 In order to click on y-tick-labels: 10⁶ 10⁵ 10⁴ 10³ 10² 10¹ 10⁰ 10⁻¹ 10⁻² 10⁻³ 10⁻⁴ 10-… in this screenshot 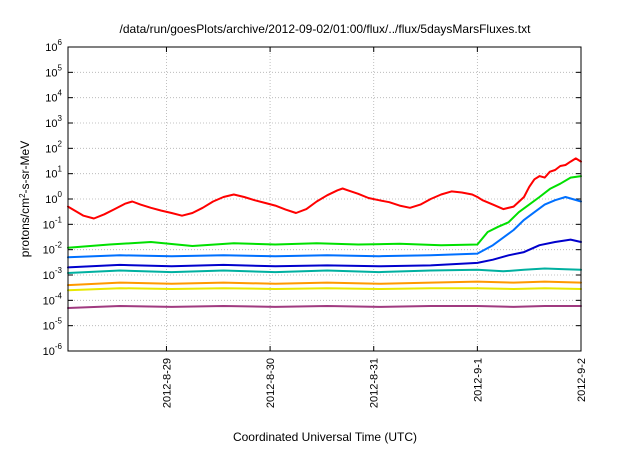, I will do `click(53, 198)`.